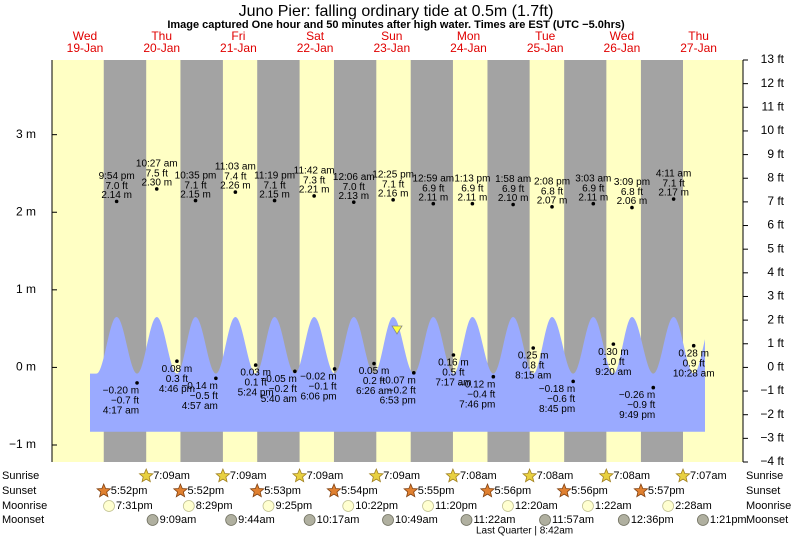  What do you see at coordinates (235, 167) in the screenshot?
I see `tide-time: 11:03 am` at bounding box center [235, 167].